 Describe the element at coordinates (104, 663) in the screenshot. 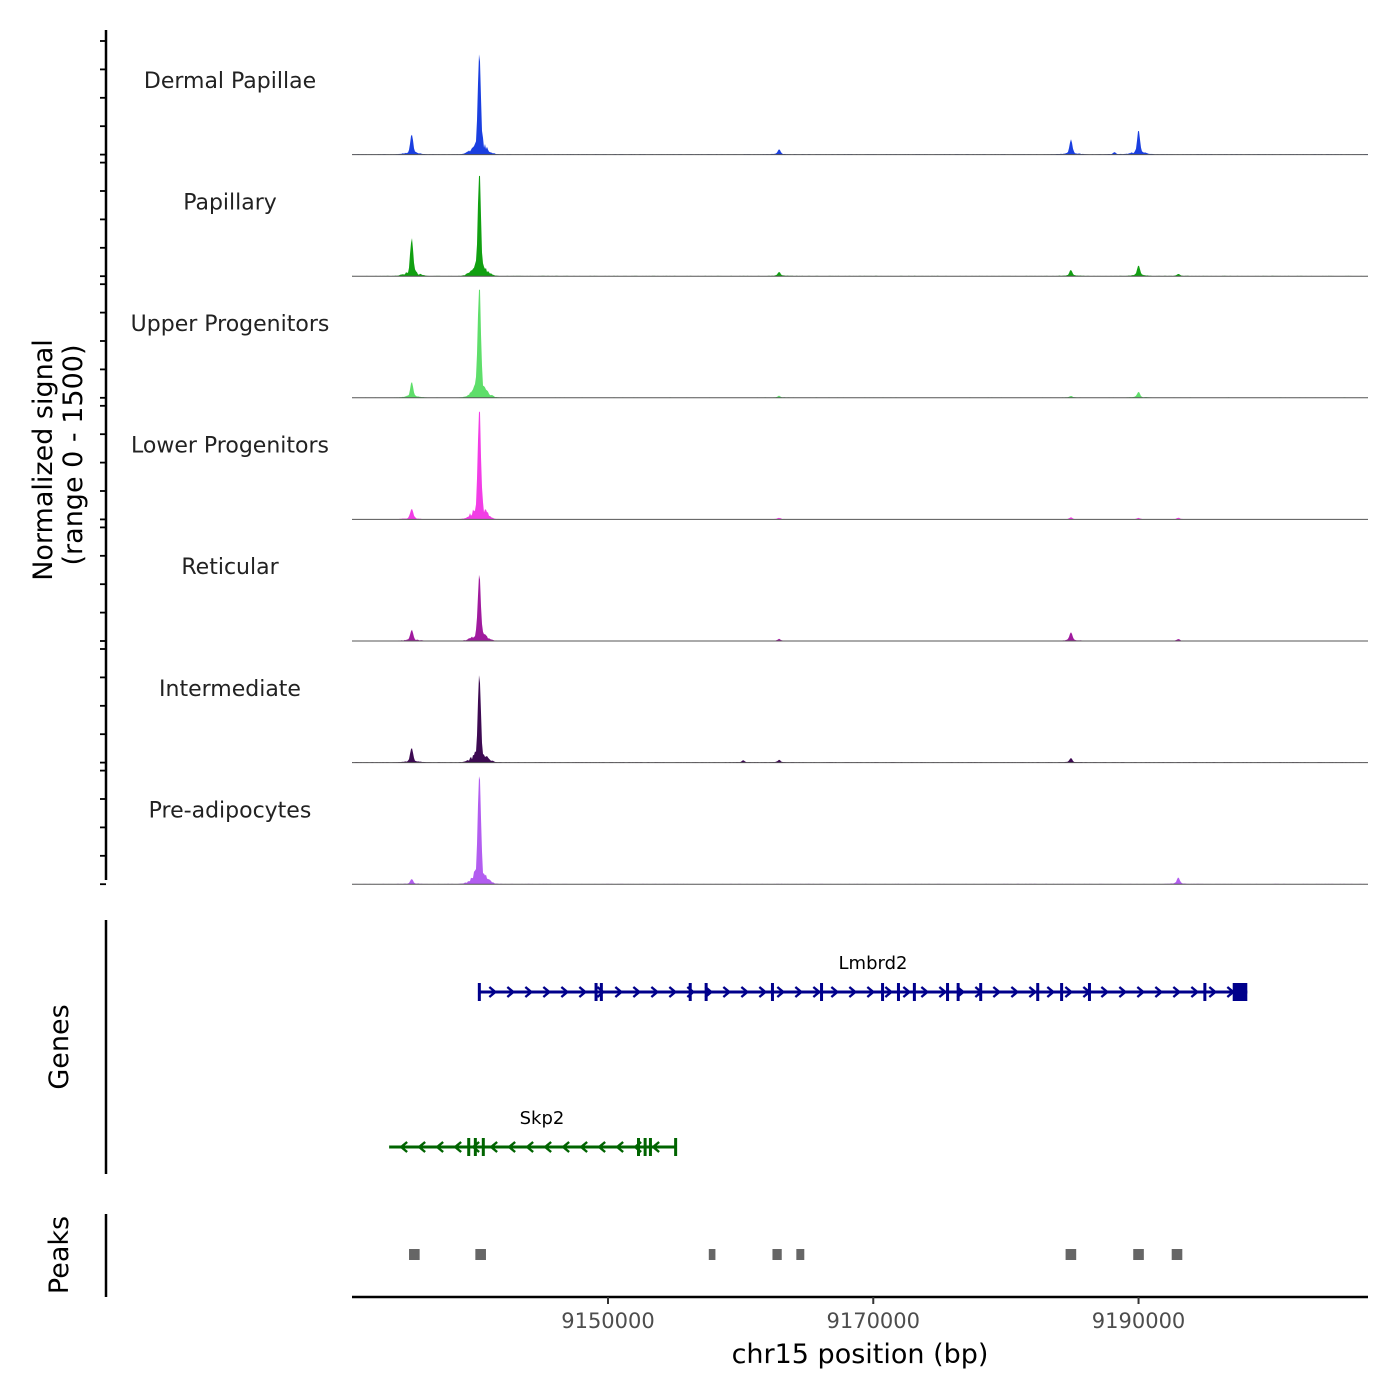

I see `left-axes` at that location.